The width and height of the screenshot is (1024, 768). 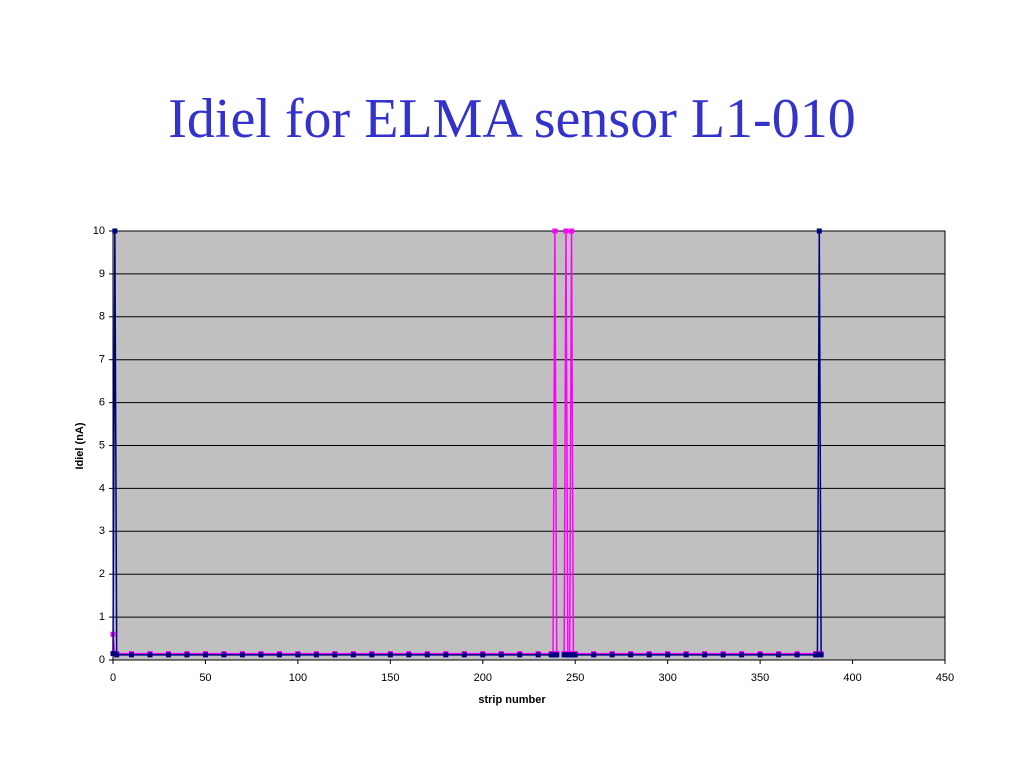 I want to click on x-tick-label: 0, so click(x=113, y=678).